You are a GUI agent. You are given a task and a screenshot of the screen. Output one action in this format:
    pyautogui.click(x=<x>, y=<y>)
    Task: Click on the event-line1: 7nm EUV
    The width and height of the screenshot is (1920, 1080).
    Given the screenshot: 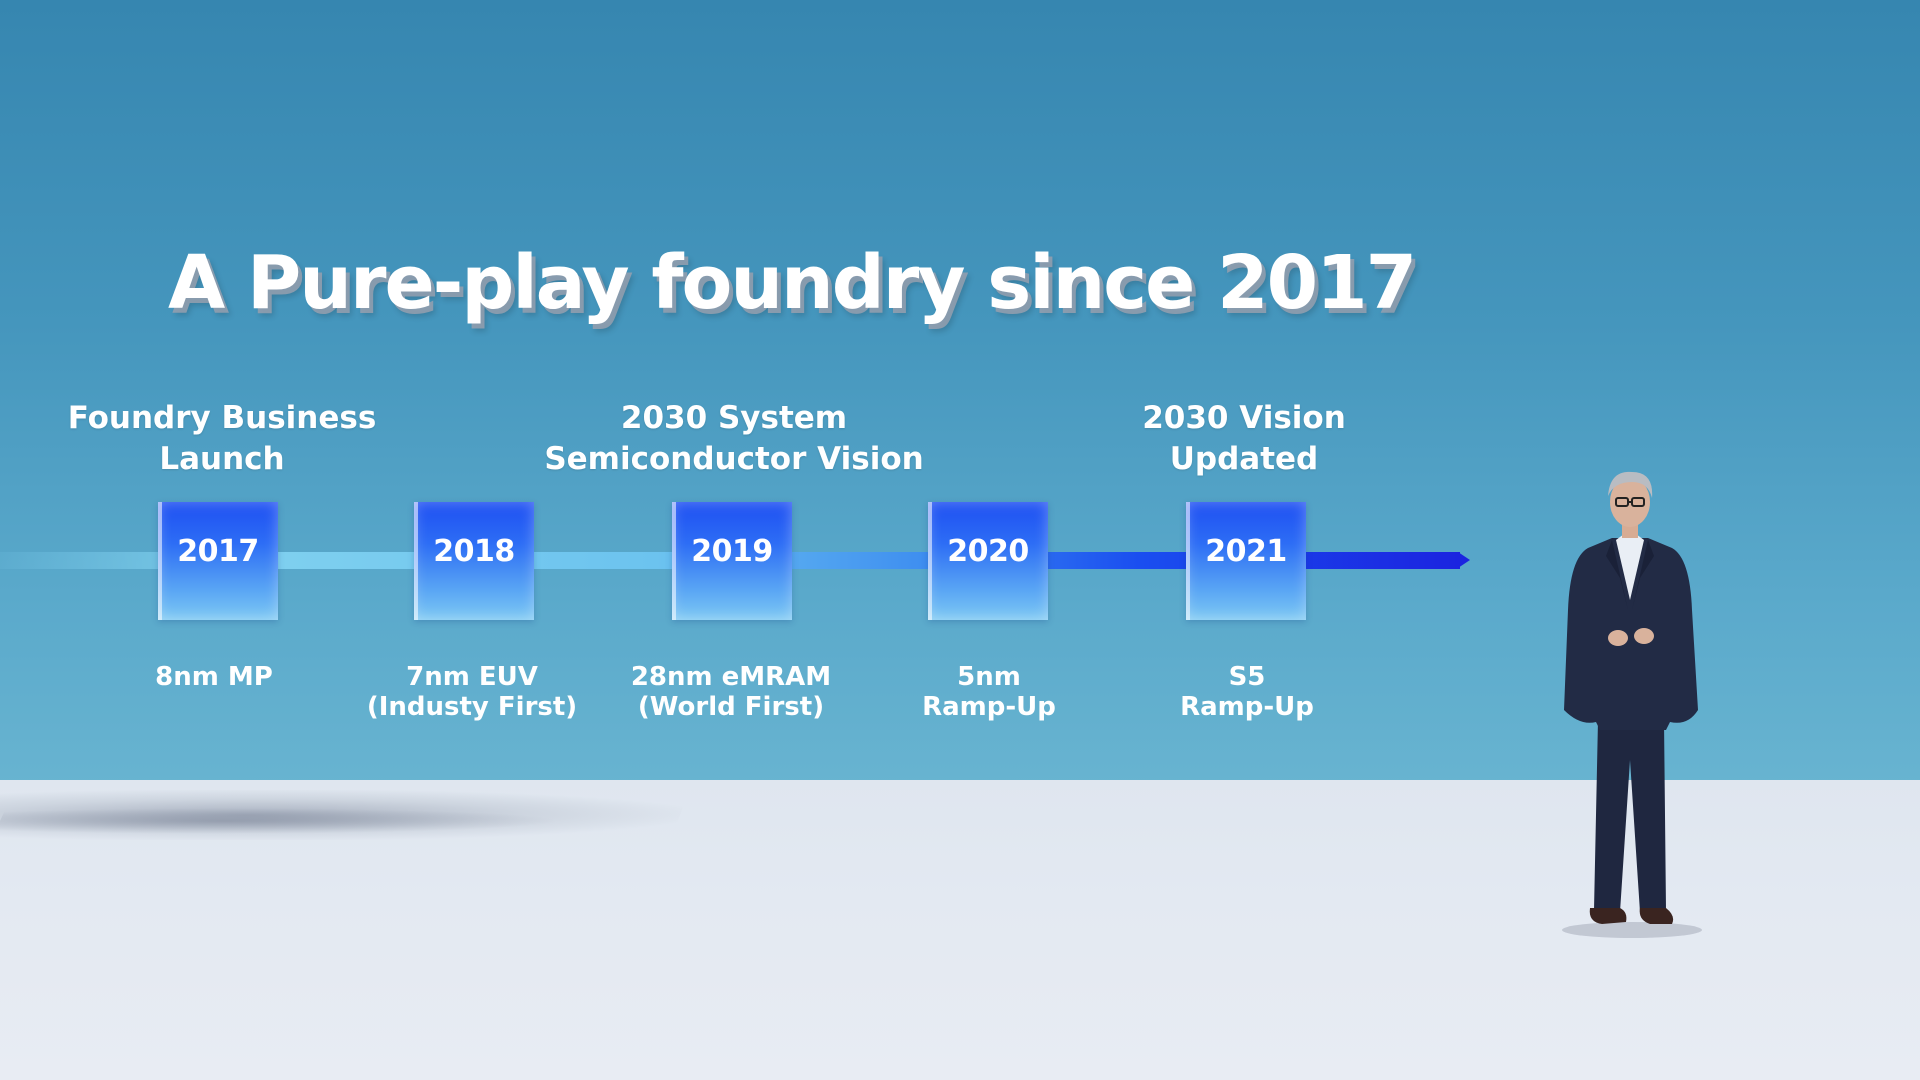 What is the action you would take?
    pyautogui.click(x=472, y=677)
    